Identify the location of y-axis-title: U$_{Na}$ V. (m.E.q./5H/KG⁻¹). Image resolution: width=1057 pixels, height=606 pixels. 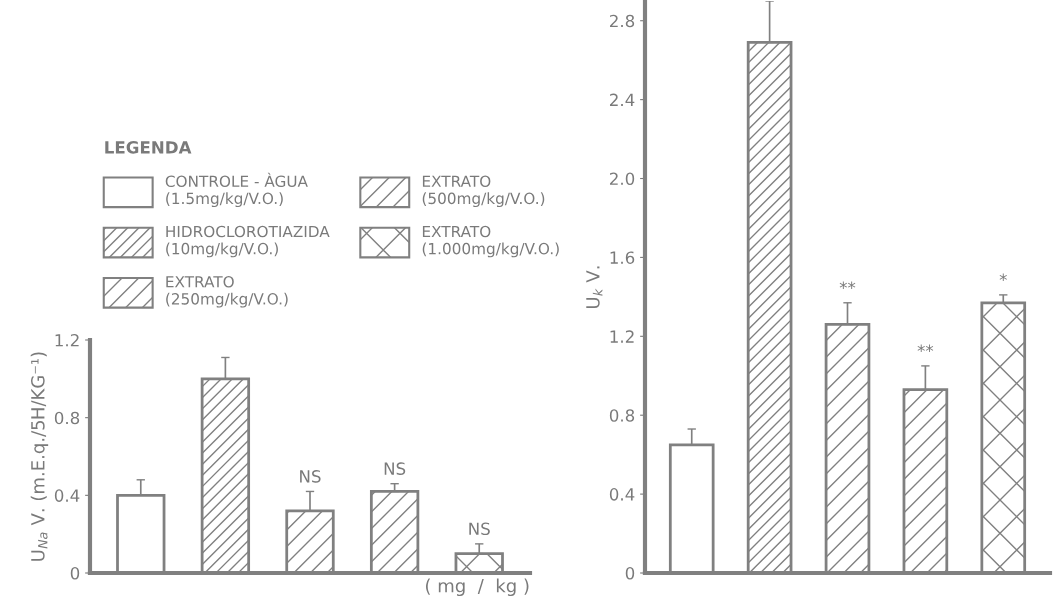
(39, 456).